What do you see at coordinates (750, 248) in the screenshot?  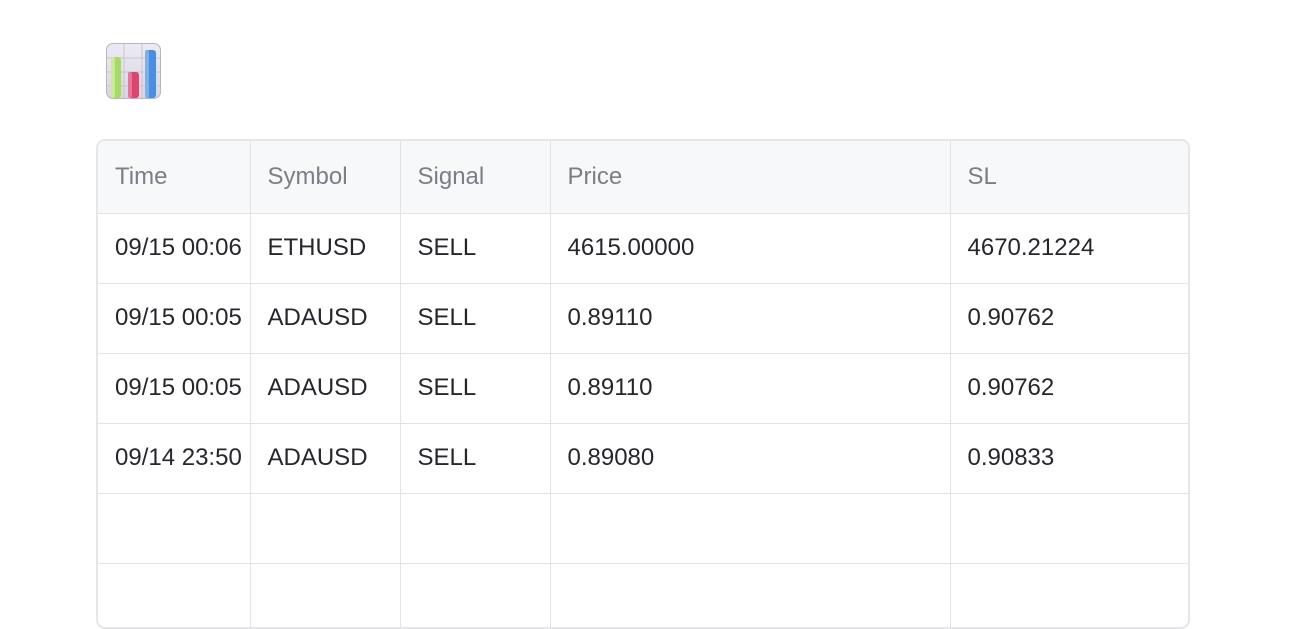 I see `cell-price: 4615.00000` at bounding box center [750, 248].